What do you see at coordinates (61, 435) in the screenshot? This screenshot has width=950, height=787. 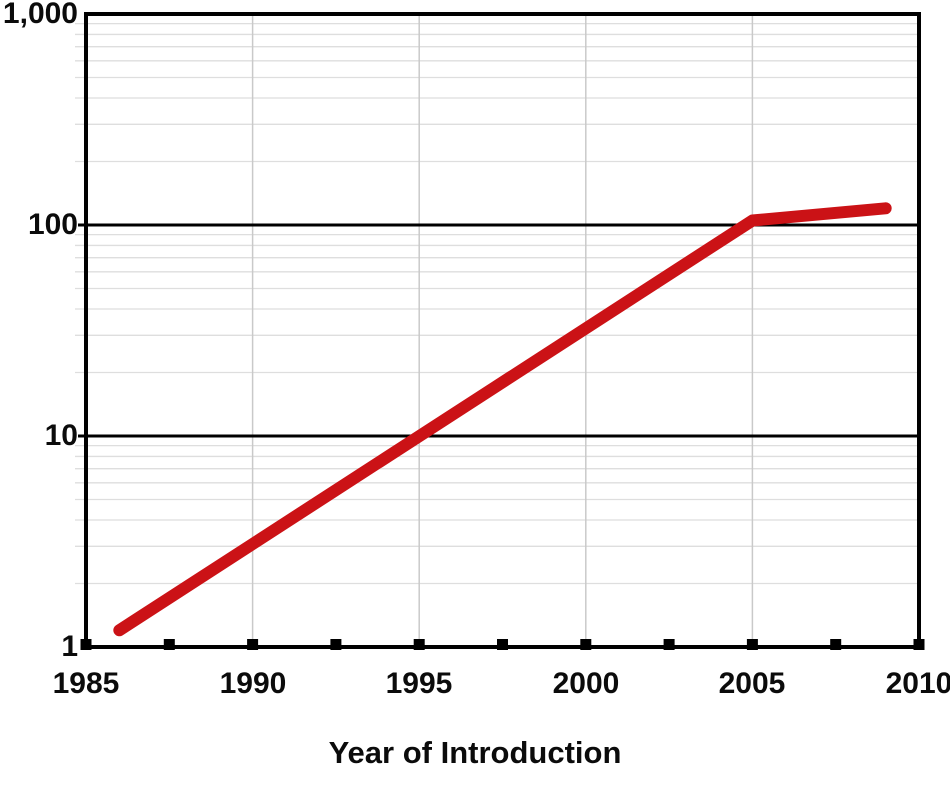 I see `y-tick-label-10: 10` at bounding box center [61, 435].